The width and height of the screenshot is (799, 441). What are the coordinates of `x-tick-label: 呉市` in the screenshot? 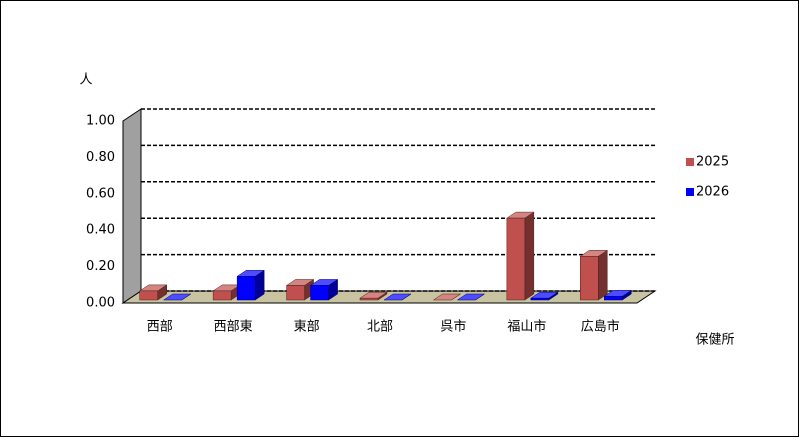 It's located at (453, 327).